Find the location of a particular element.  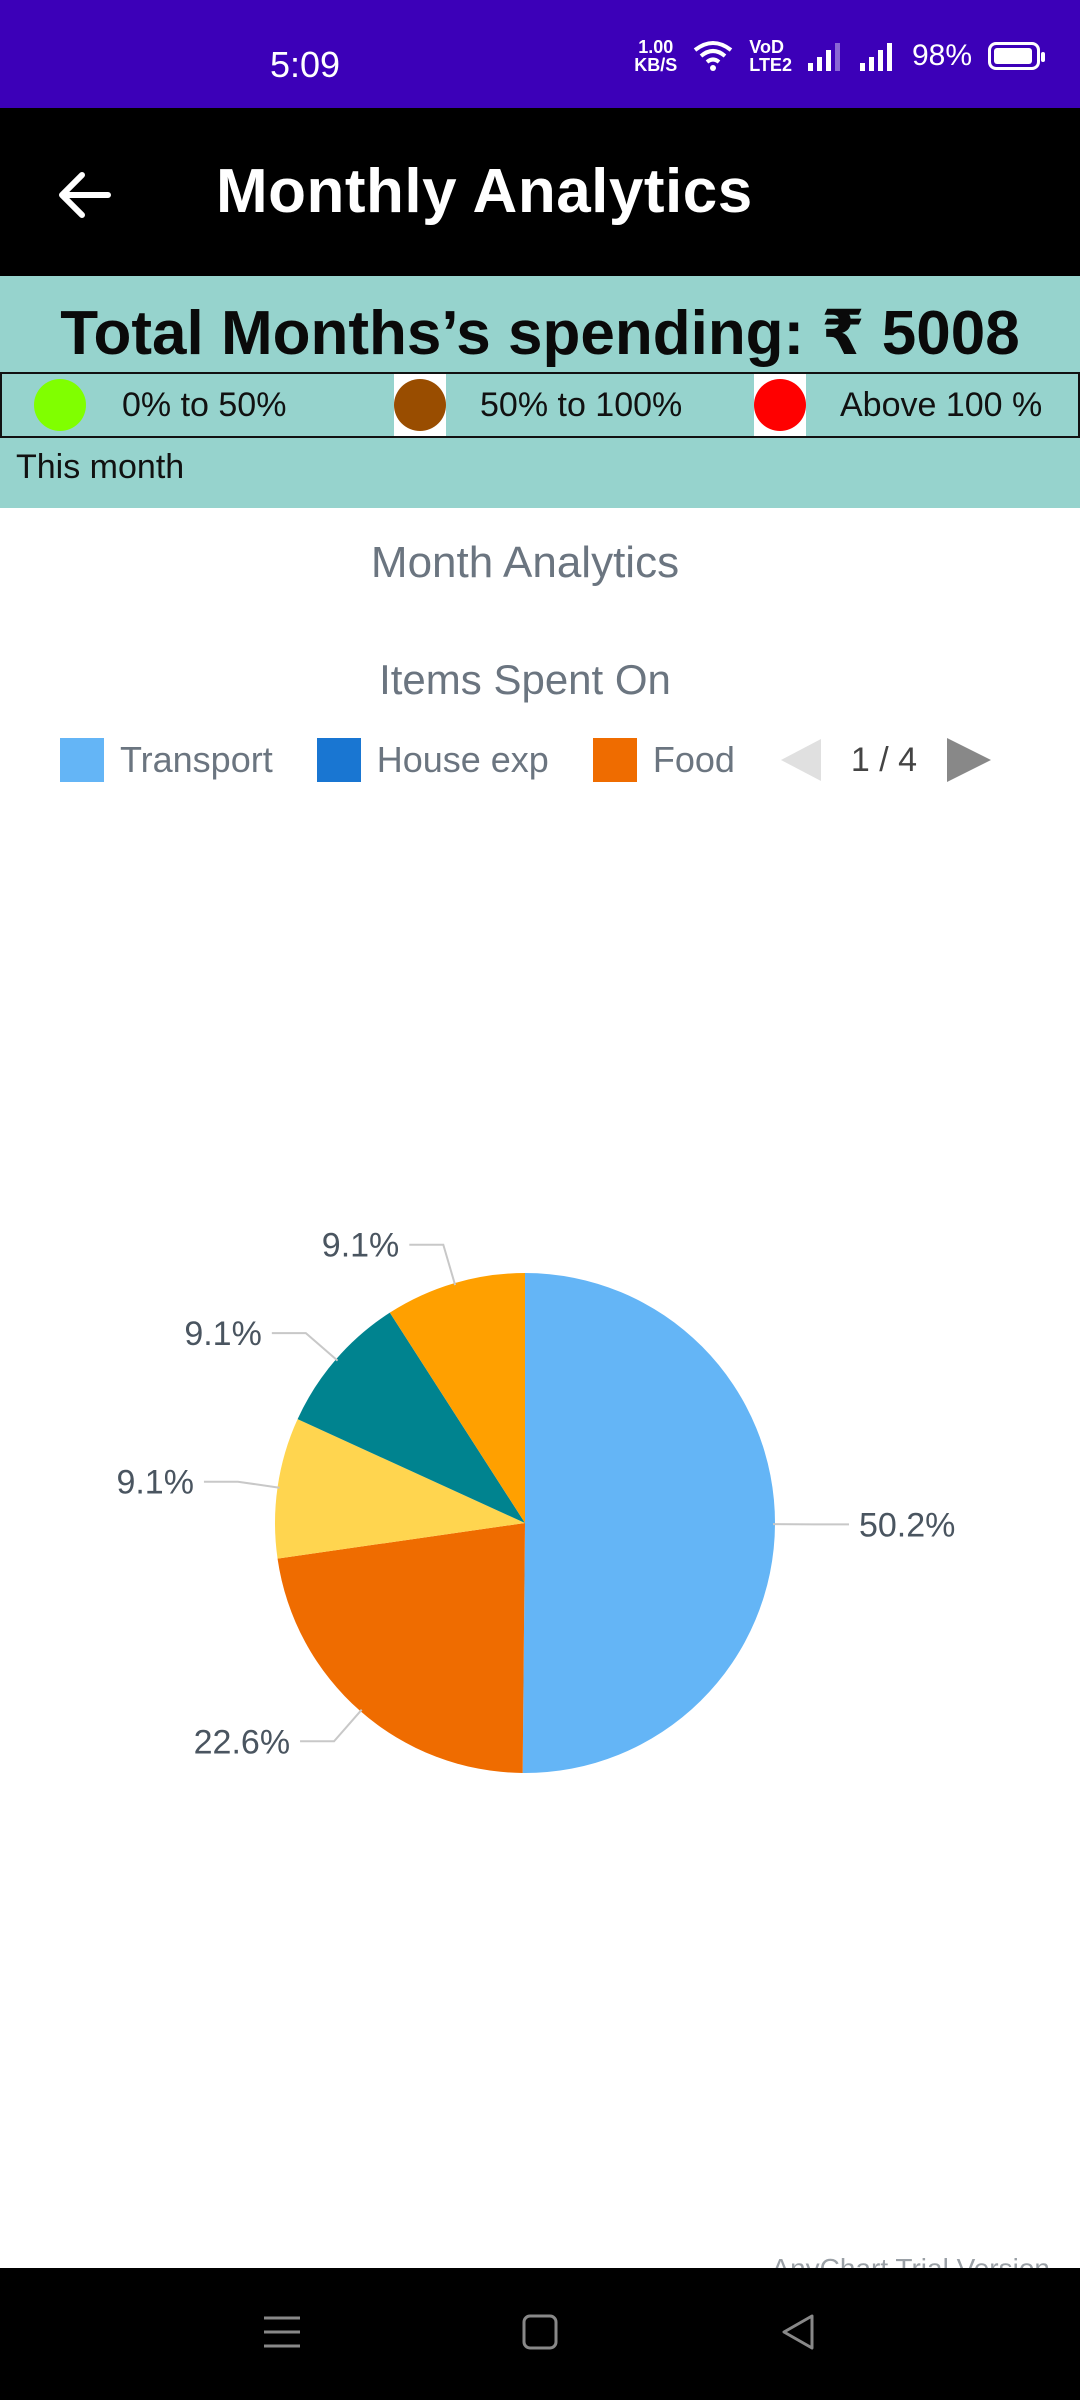

slice-label-1: 22.6% is located at coordinates (242, 1742).